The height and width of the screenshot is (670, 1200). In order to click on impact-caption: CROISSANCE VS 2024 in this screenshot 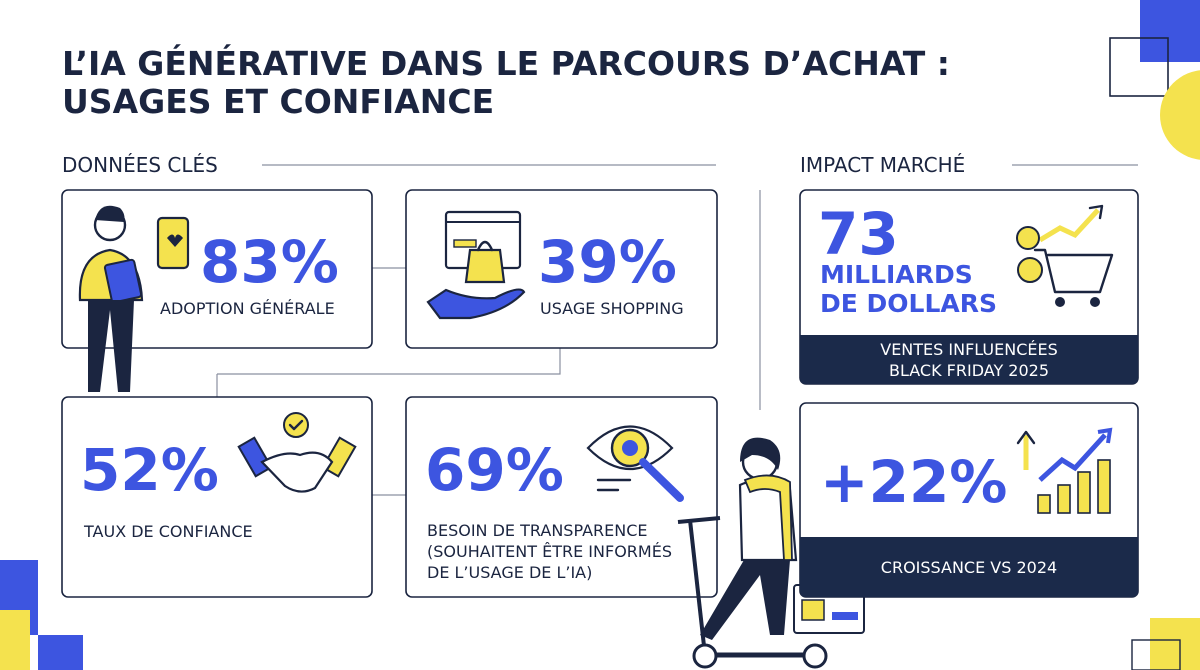, I will do `click(969, 567)`.